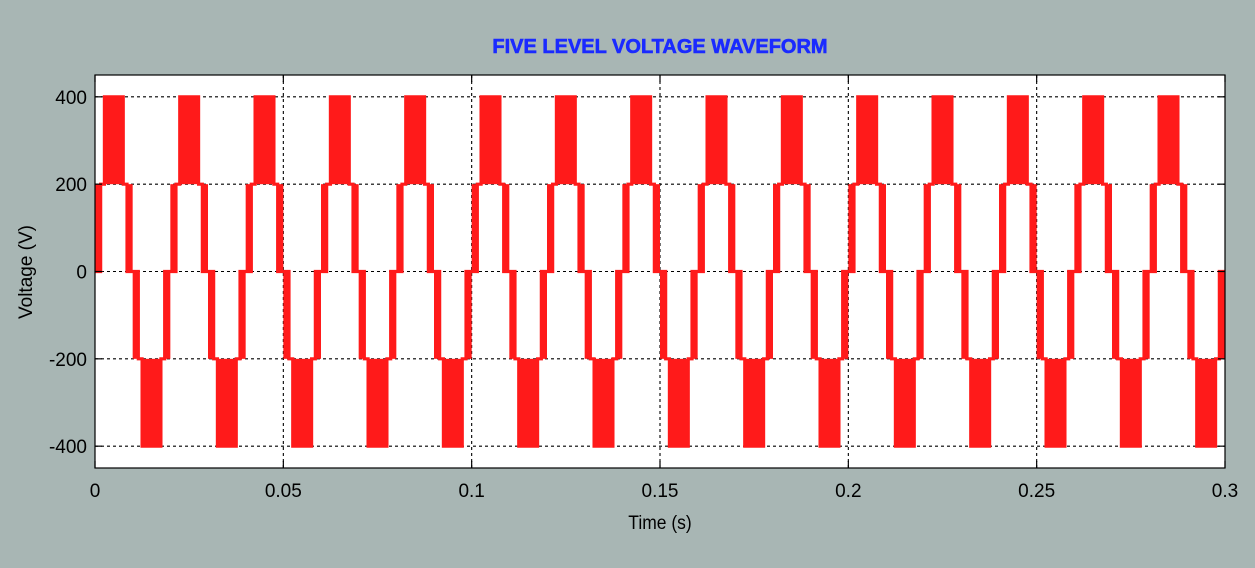 This screenshot has height=568, width=1255. Describe the element at coordinates (660, 491) in the screenshot. I see `x-tick-label: 0.15` at that location.